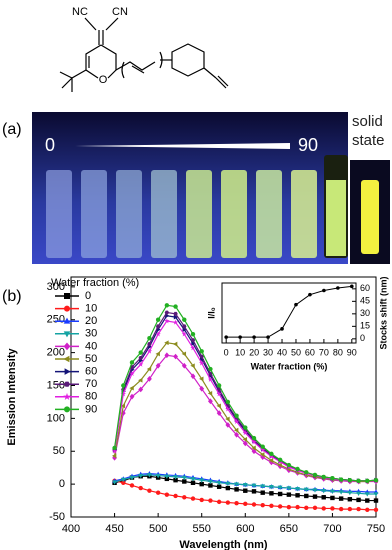  Describe the element at coordinates (120, 12) in the screenshot. I see `structure-label: CN` at that location.